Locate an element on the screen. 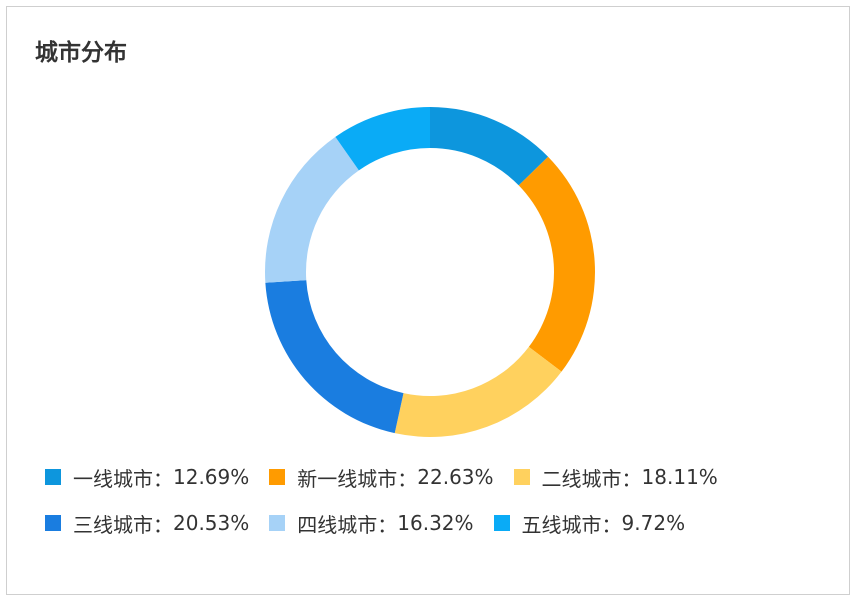  legend-value: 22.63% is located at coordinates (455, 477).